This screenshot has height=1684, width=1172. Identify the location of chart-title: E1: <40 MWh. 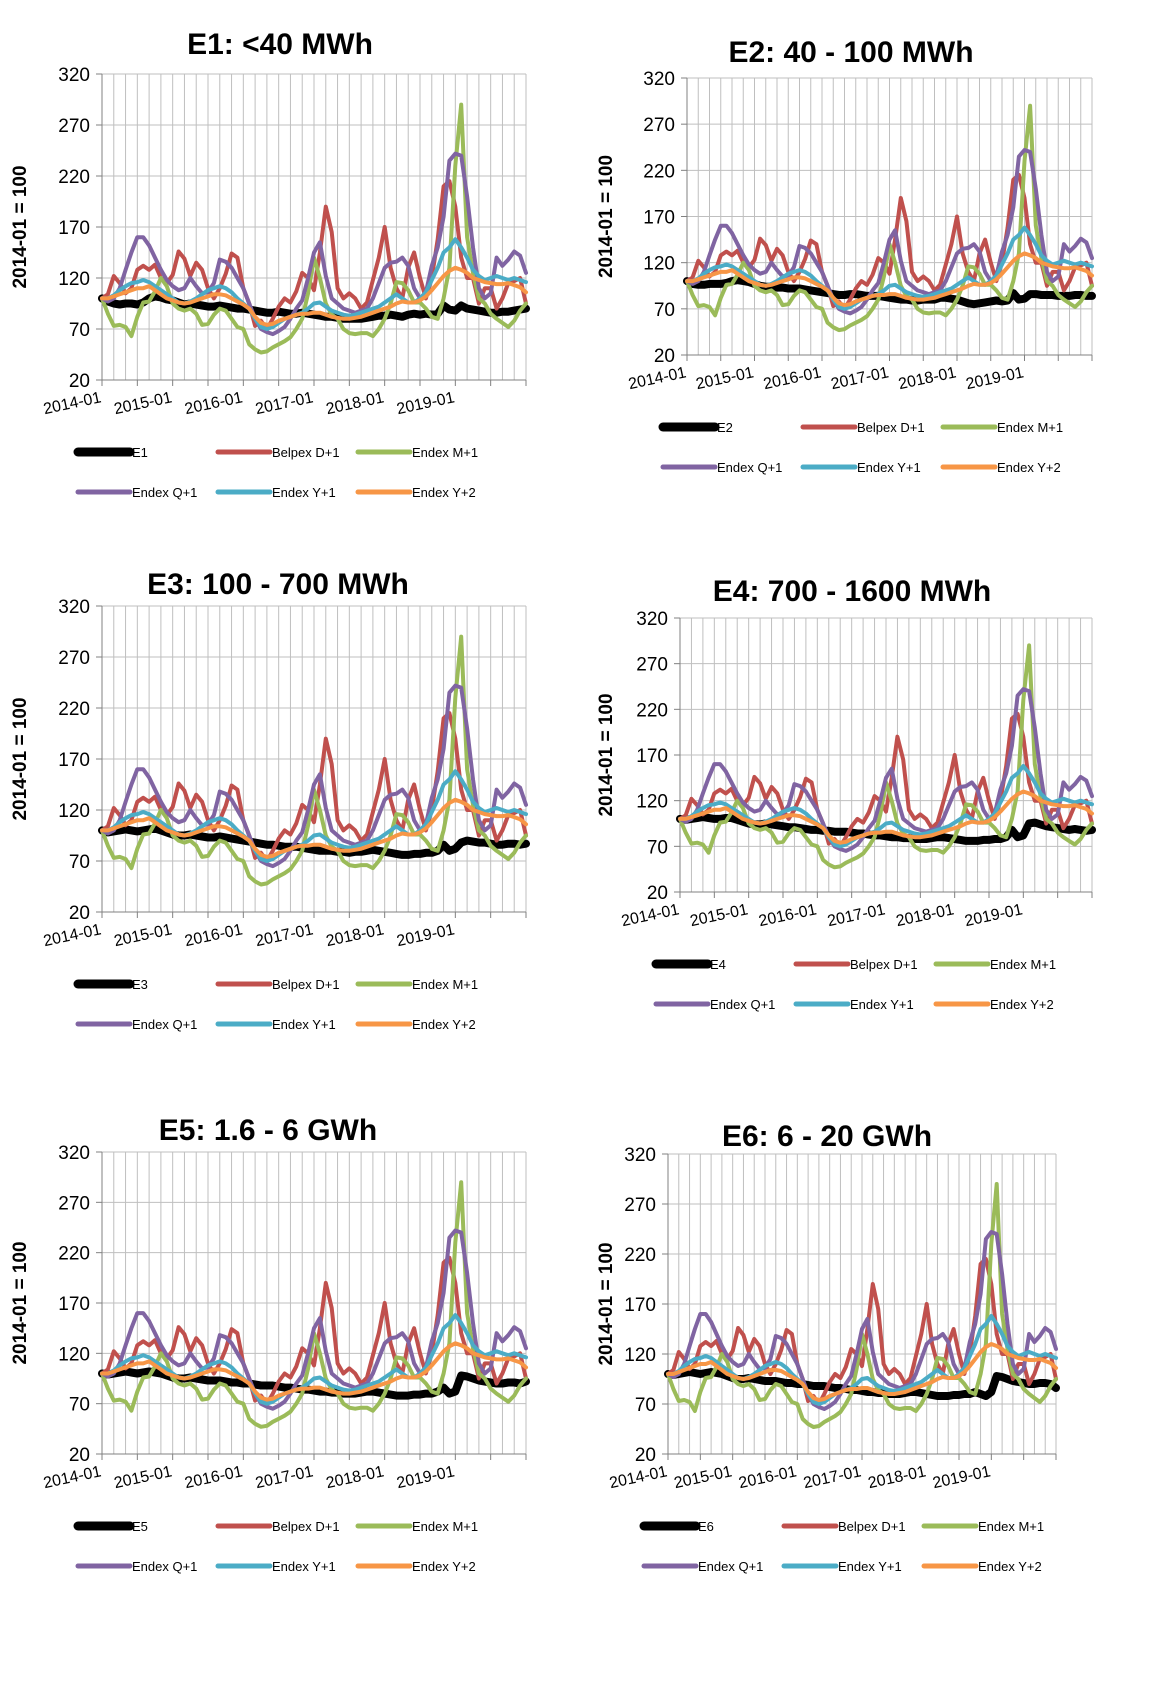
(280, 44).